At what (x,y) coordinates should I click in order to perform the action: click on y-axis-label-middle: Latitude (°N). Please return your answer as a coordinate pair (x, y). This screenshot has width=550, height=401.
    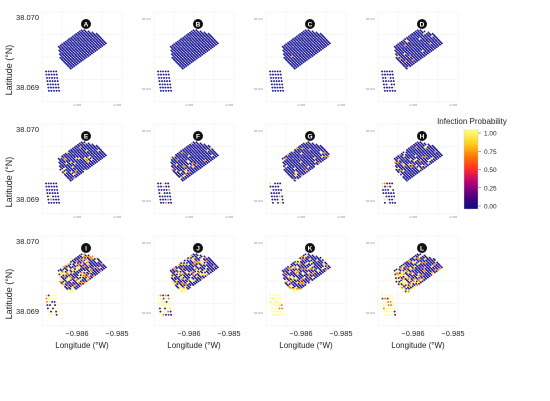
    Looking at the image, I should click on (9, 182).